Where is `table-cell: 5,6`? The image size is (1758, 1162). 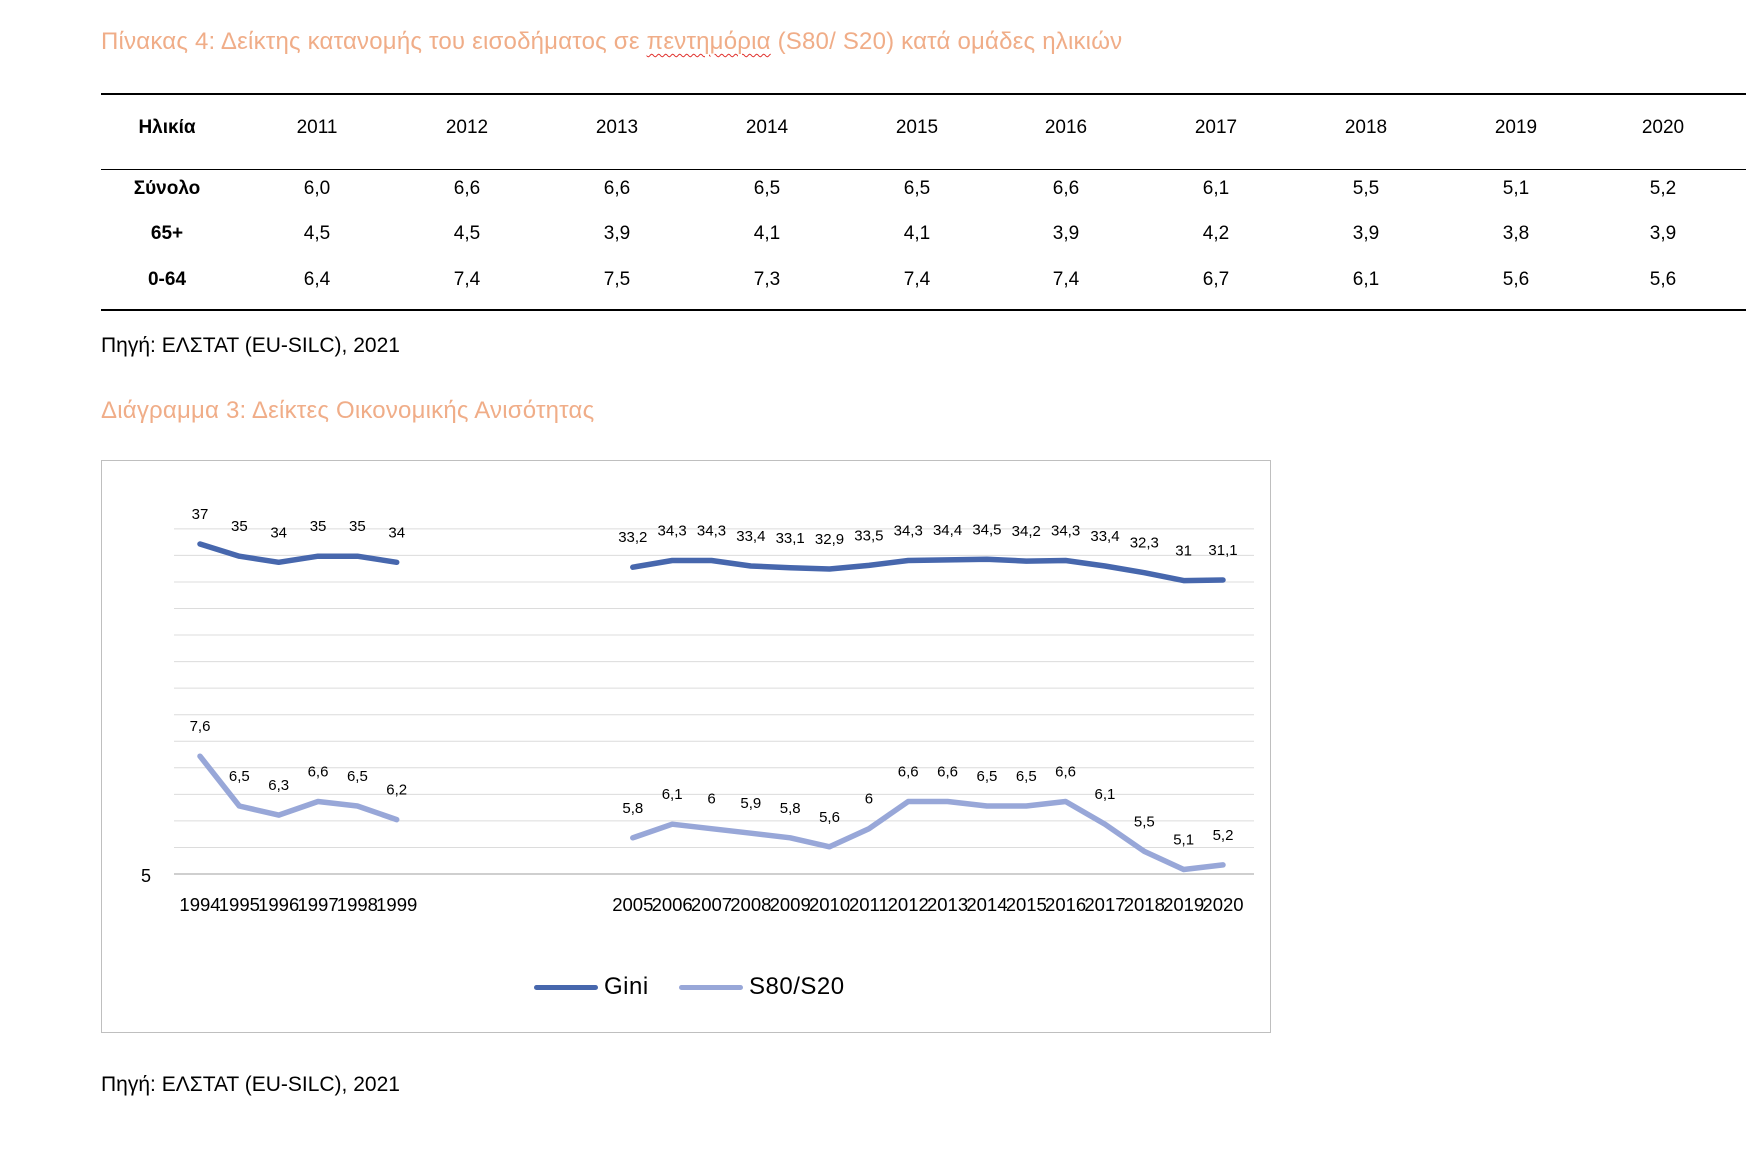
table-cell: 5,6 is located at coordinates (1516, 279).